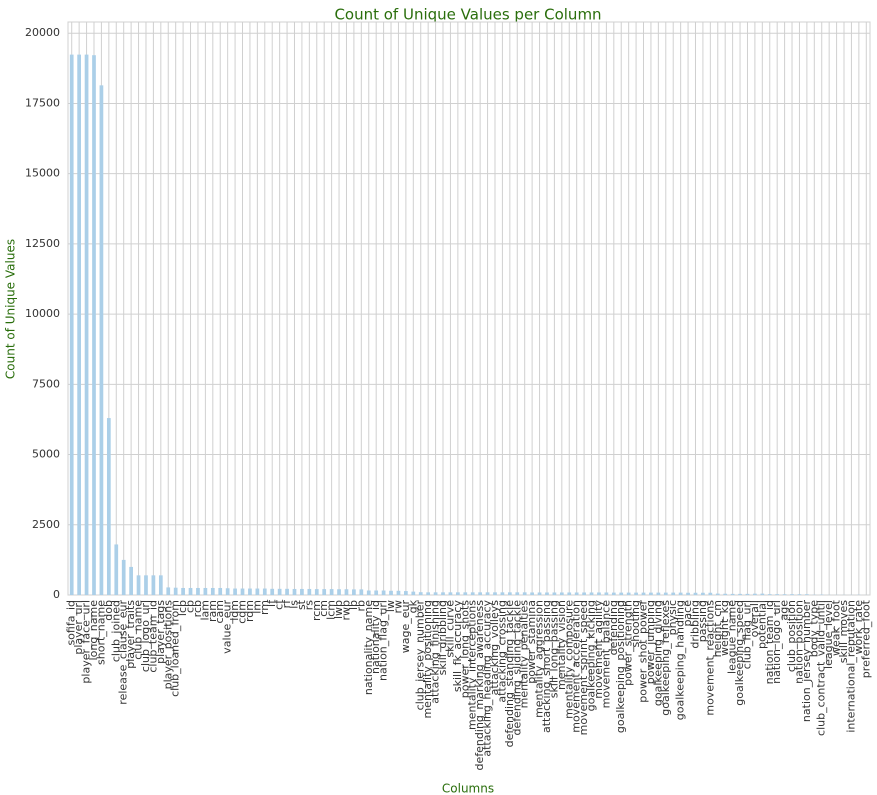 The image size is (877, 795). I want to click on y-tick-label: 7500, so click(46, 383).